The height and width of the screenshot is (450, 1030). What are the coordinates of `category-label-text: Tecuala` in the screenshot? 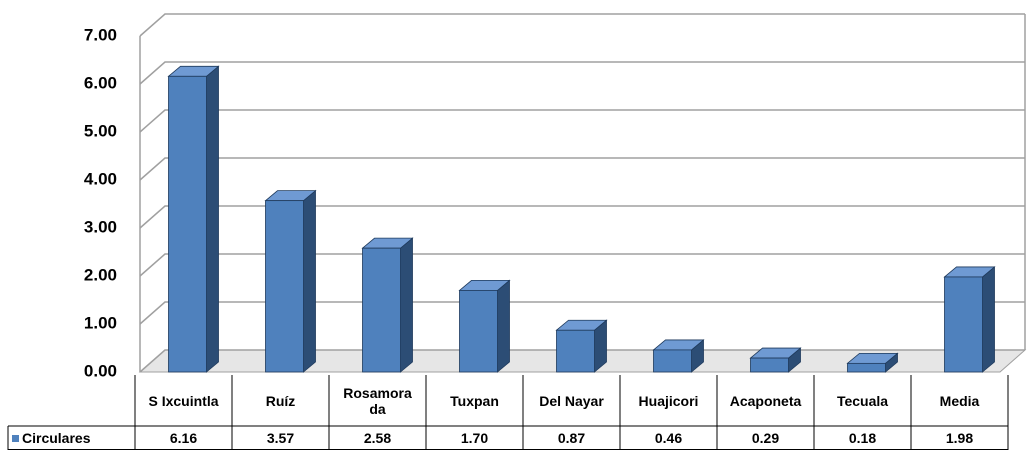 It's located at (862, 400).